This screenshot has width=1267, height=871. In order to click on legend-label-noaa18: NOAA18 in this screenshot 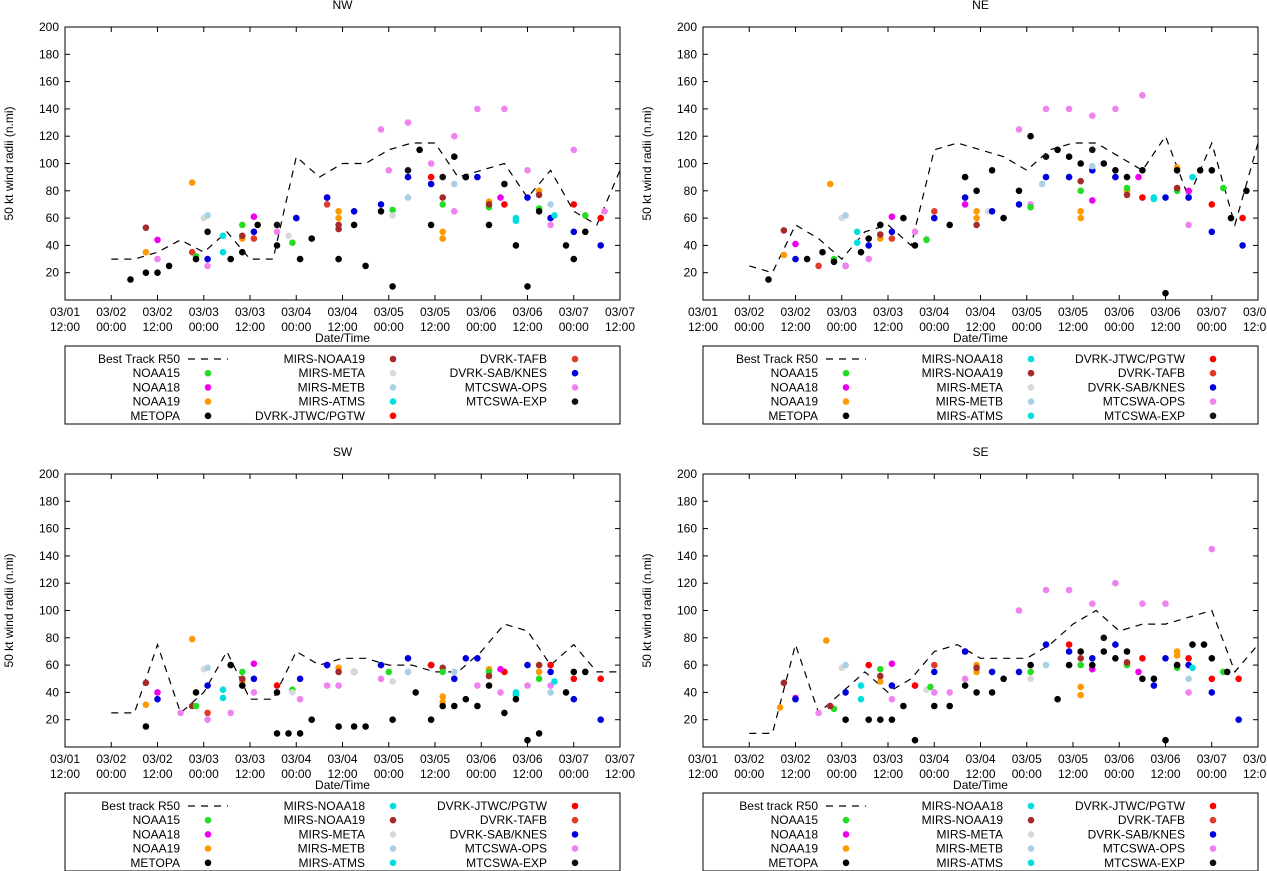, I will do `click(795, 834)`.